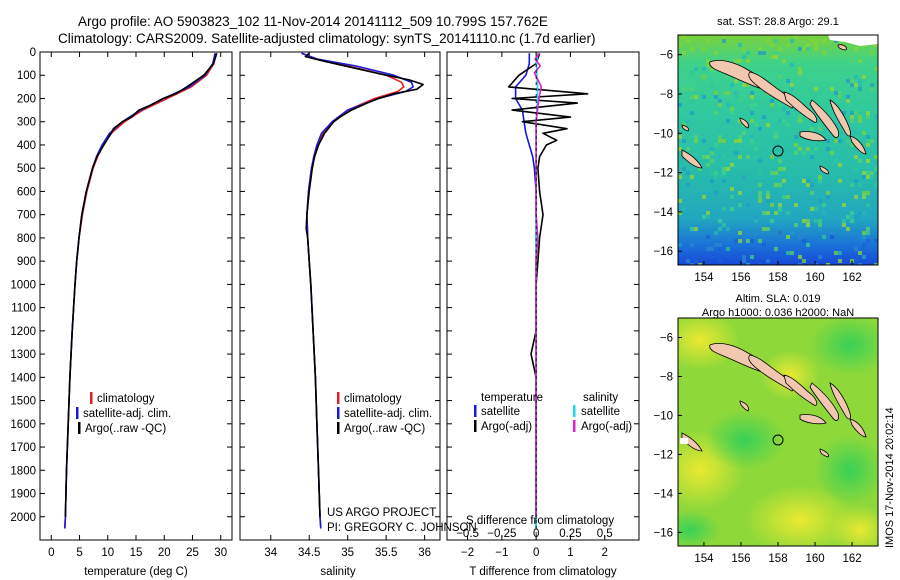  What do you see at coordinates (666, 95) in the screenshot?
I see `map-y-tick-label: −8` at bounding box center [666, 95].